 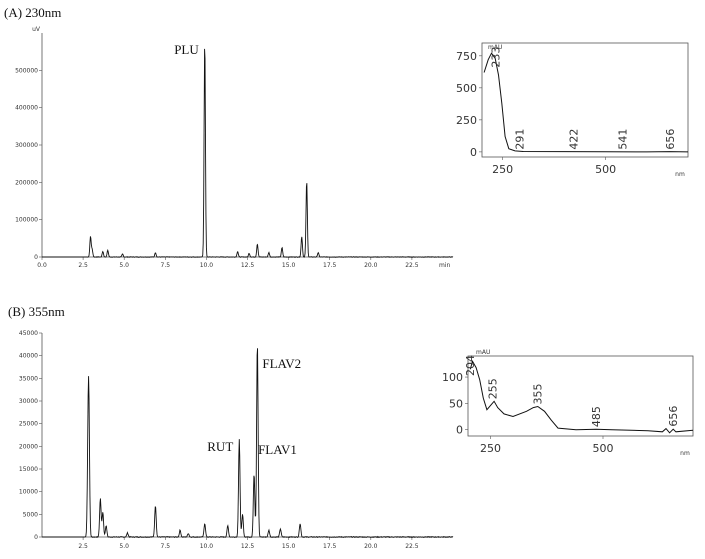 What do you see at coordinates (459, 430) in the screenshot?
I see `spec_b-ytick-label: 0` at bounding box center [459, 430].